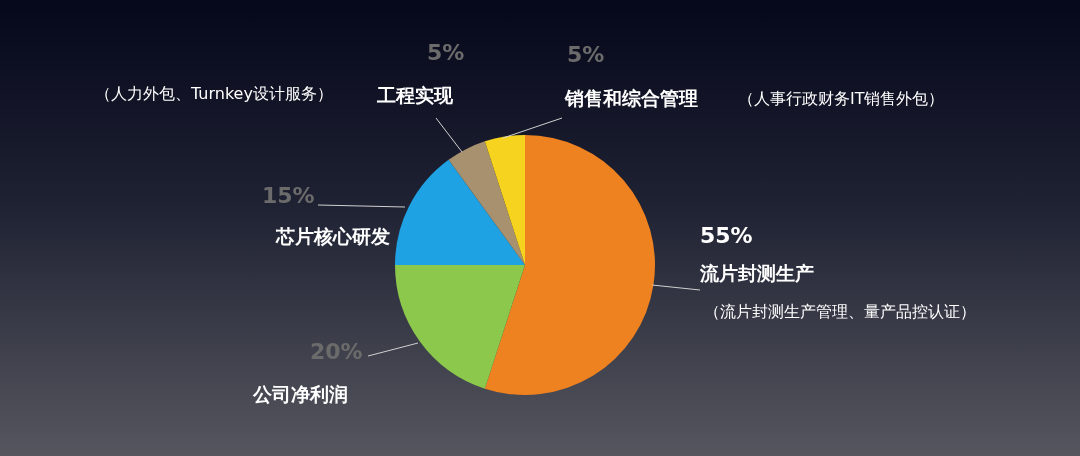 Image resolution: width=1080 pixels, height=456 pixels. Describe the element at coordinates (415, 94) in the screenshot. I see `slice-label: 工程实现` at that location.